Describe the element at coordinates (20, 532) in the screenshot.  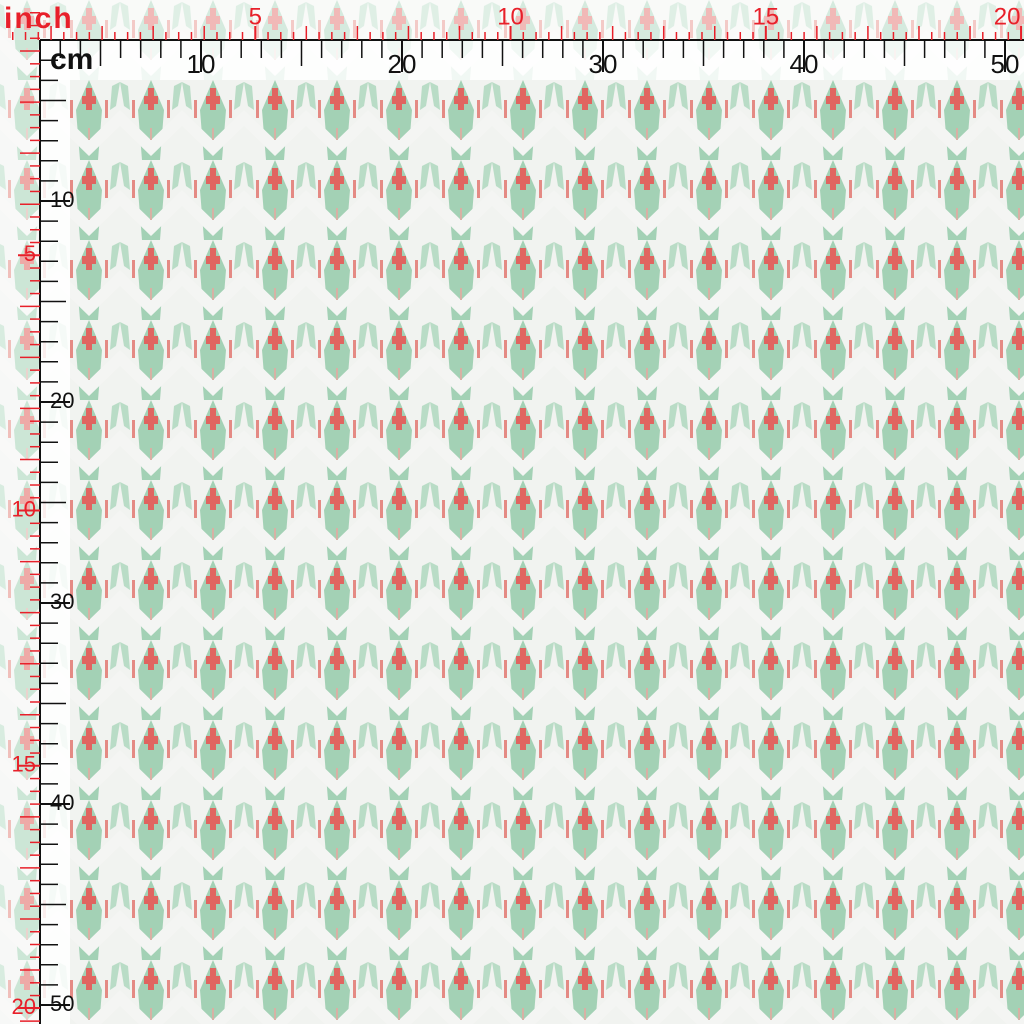
I see `left-inch-band` at that location.